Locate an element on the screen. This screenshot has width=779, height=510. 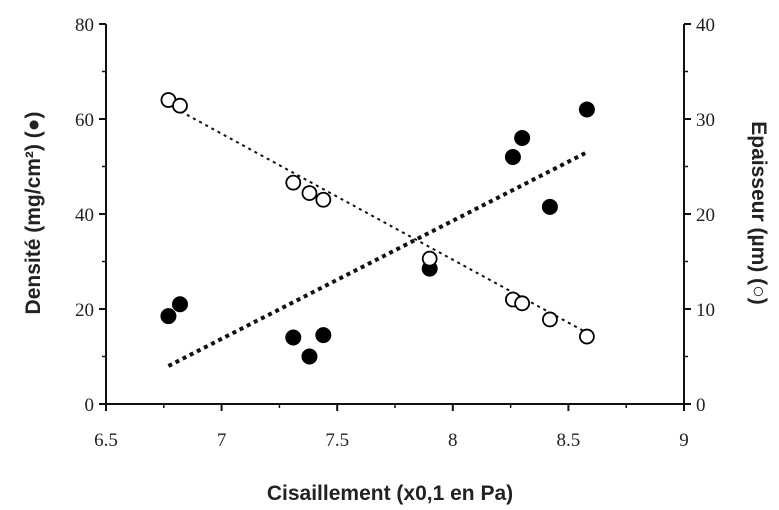
x-tick-label: 6.5 is located at coordinates (106, 440).